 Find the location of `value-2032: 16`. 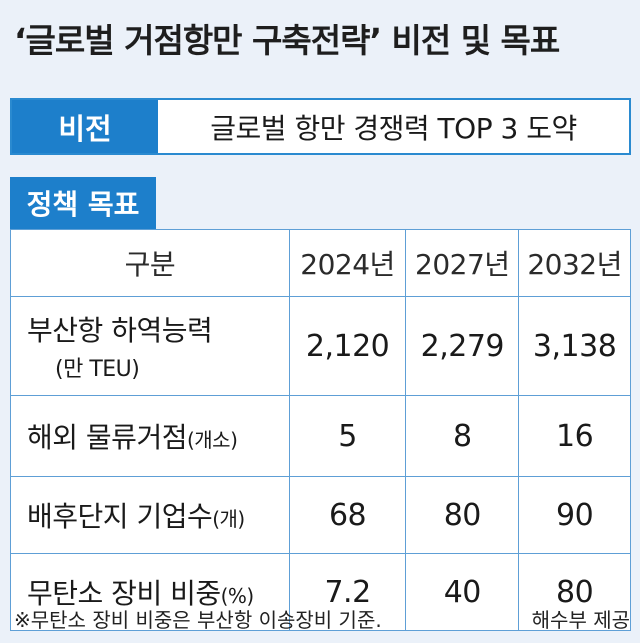

value-2032: 16 is located at coordinates (574, 436).